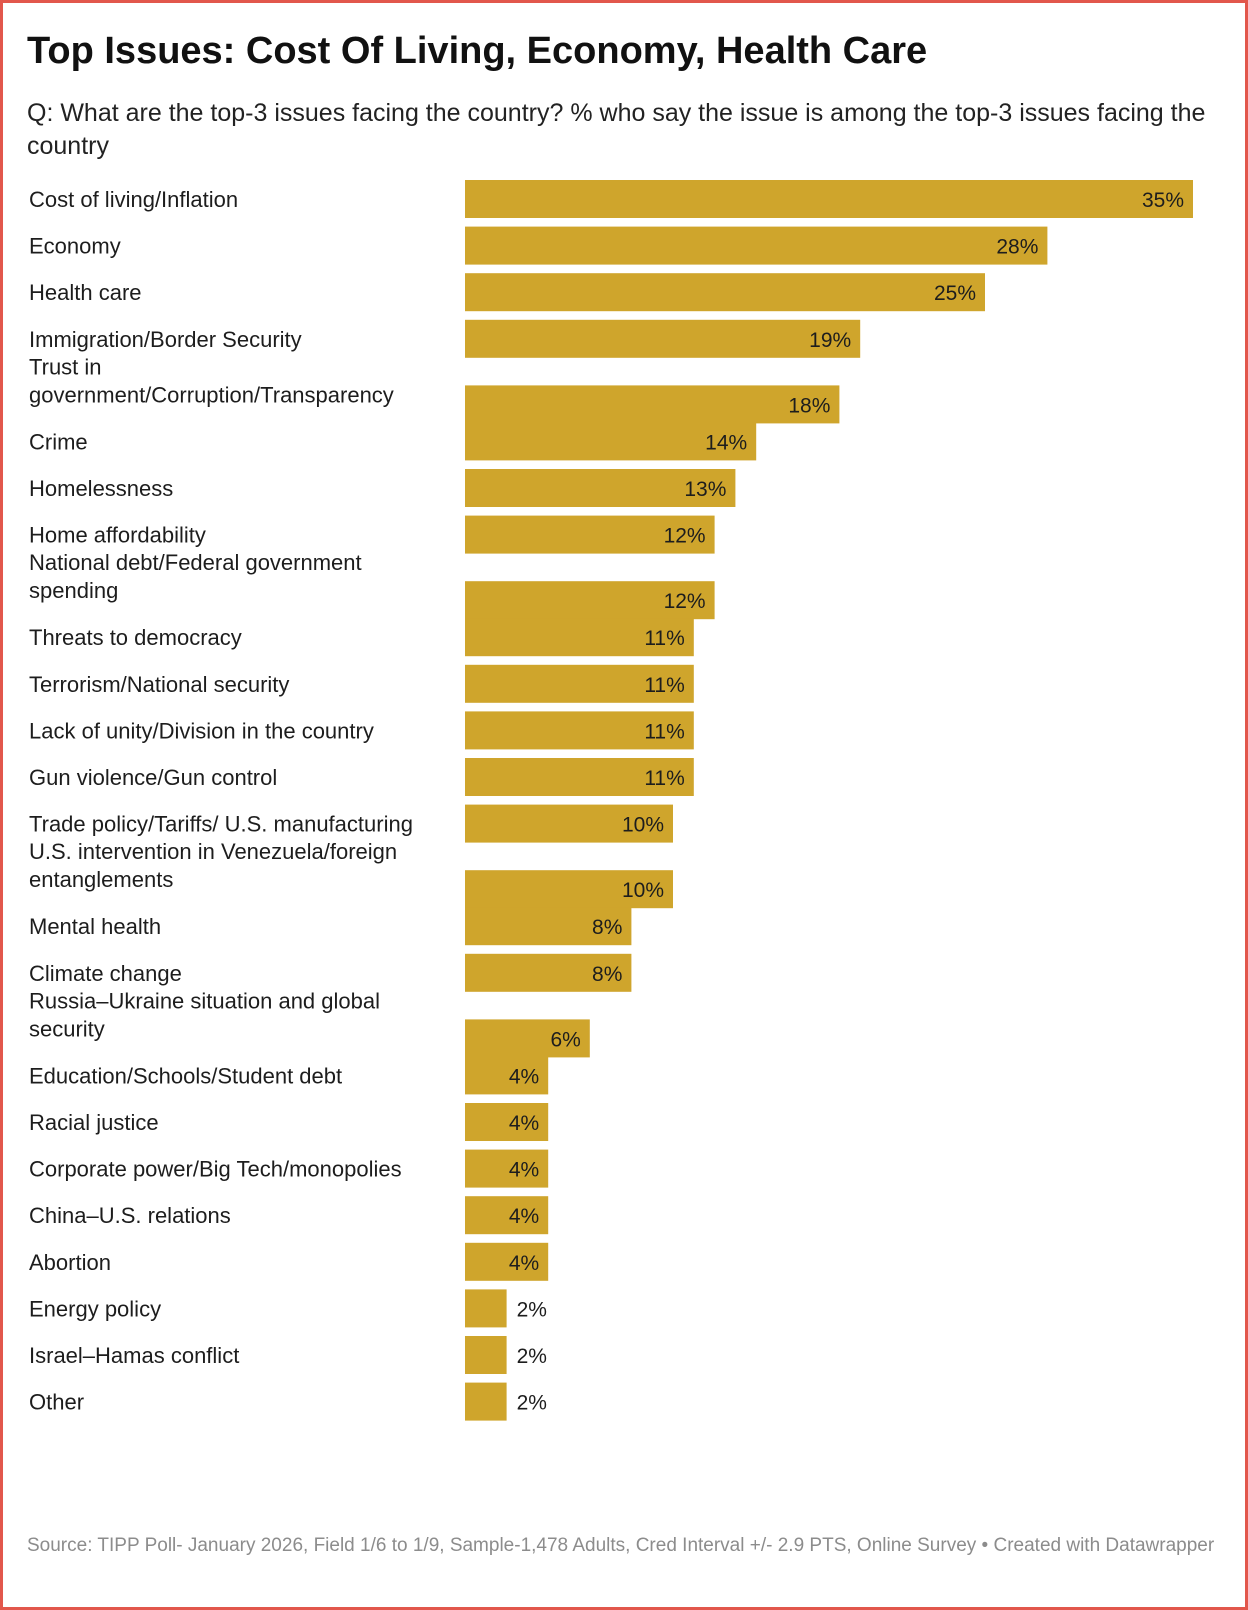 The width and height of the screenshot is (1248, 1610). What do you see at coordinates (830, 340) in the screenshot?
I see `bar-value-label: 19%` at bounding box center [830, 340].